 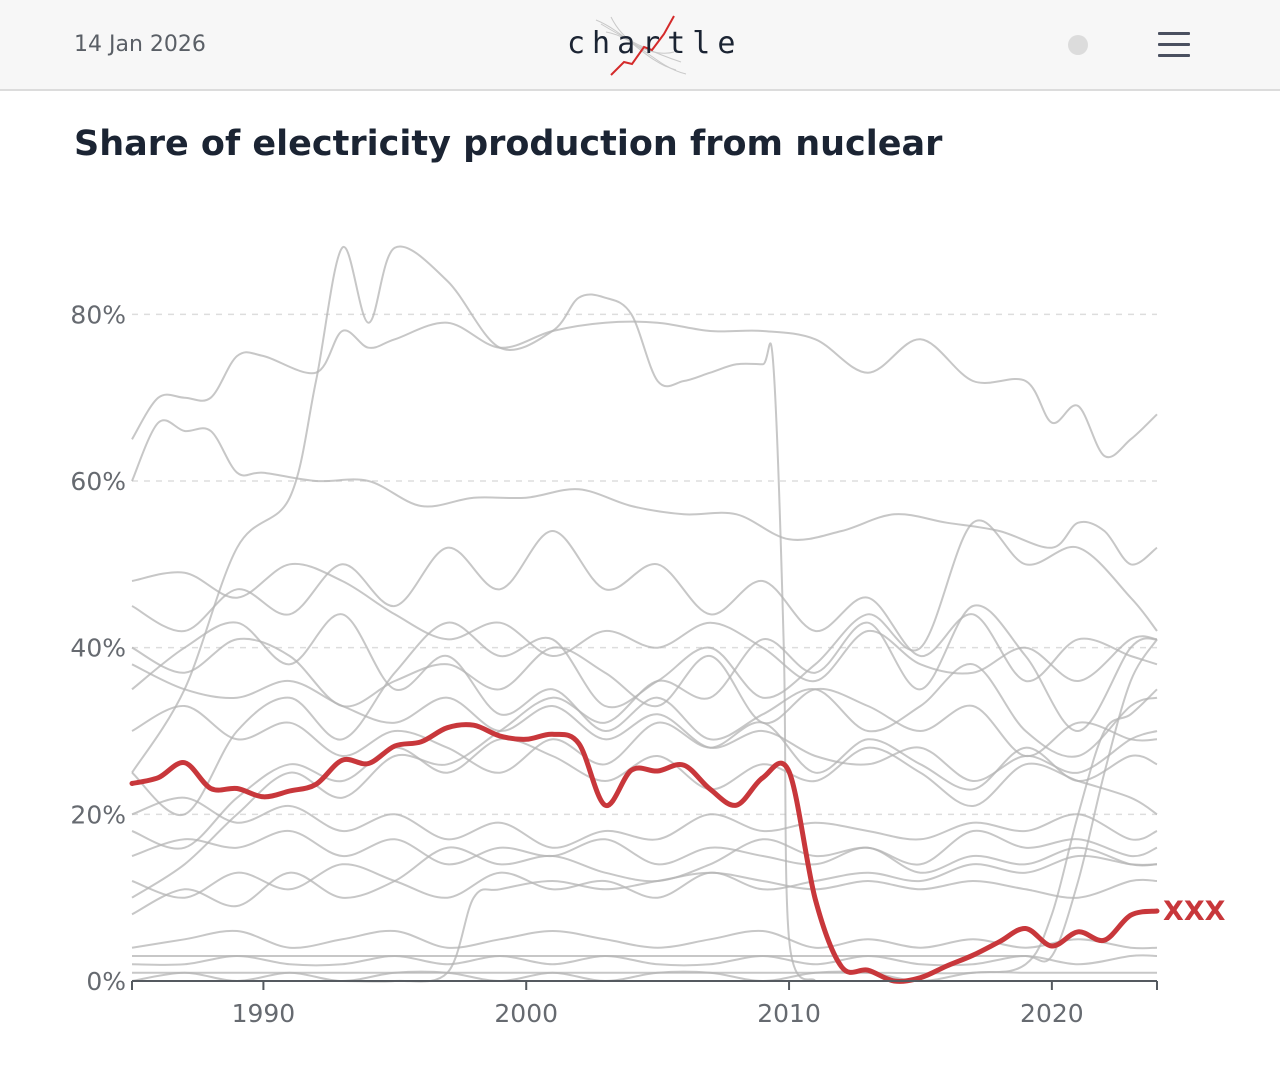 I want to click on y-tick-label: 80%, so click(x=98, y=314).